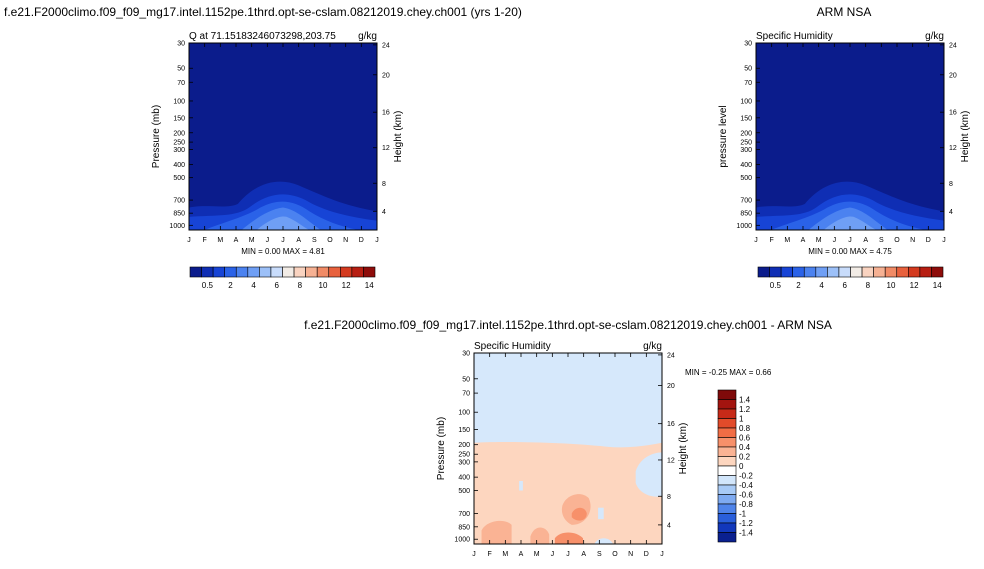 The height and width of the screenshot is (569, 984). I want to click on stats-label: MIN = 0.00 MAX = 4.81, so click(283, 251).